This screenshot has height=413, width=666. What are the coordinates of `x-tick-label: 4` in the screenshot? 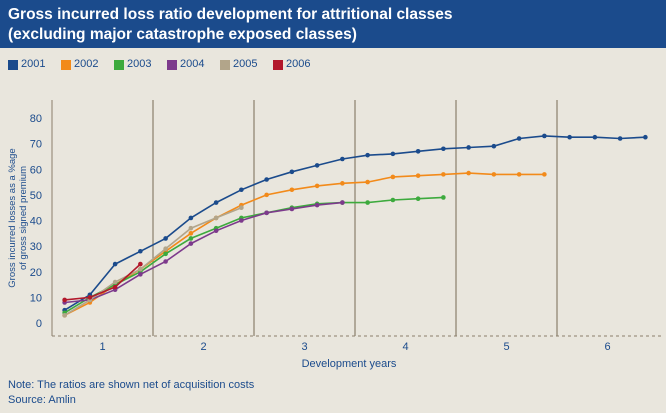 It's located at (405, 347).